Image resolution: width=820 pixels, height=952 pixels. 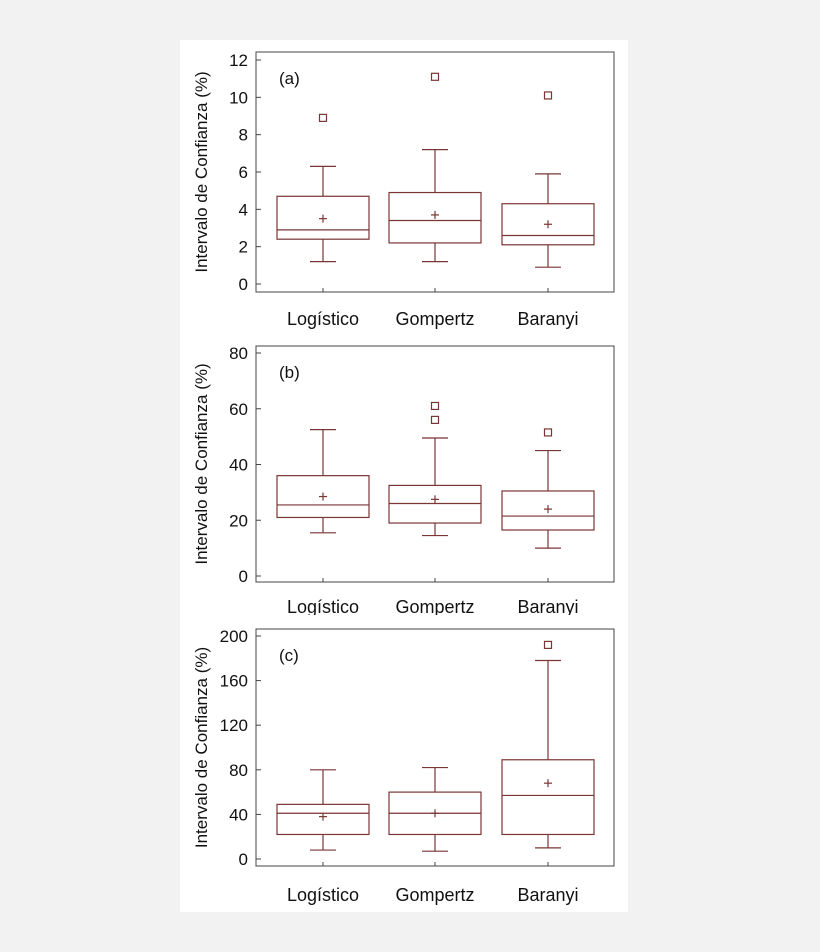 What do you see at coordinates (243, 172) in the screenshot?
I see `y-tick-label: 6` at bounding box center [243, 172].